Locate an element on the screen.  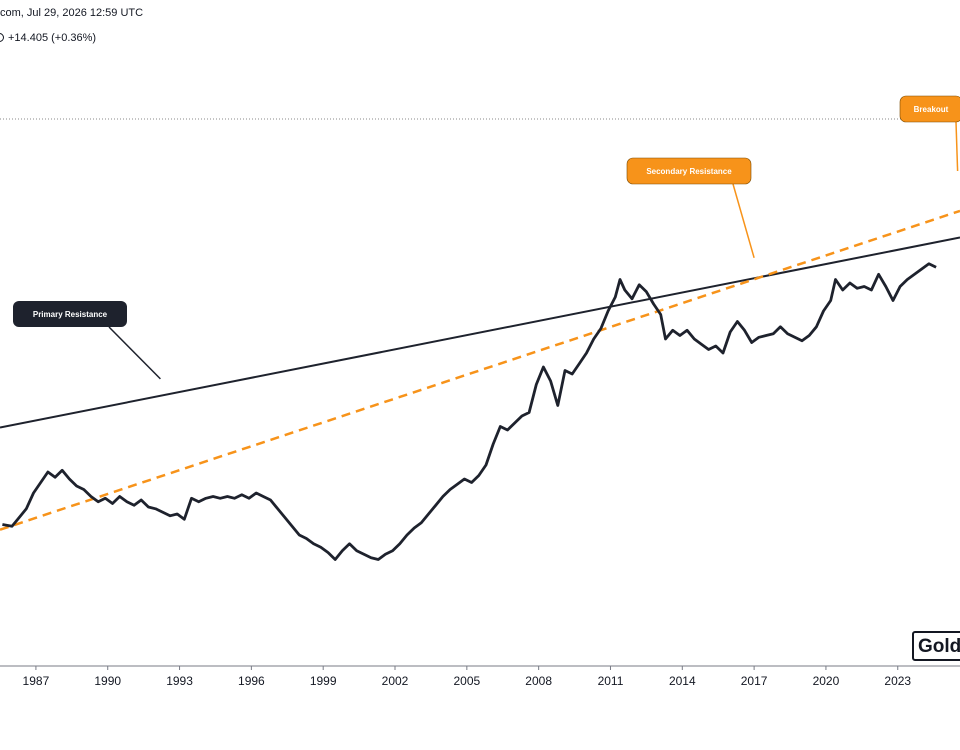
x-tick-label: 2020 is located at coordinates (826, 681).